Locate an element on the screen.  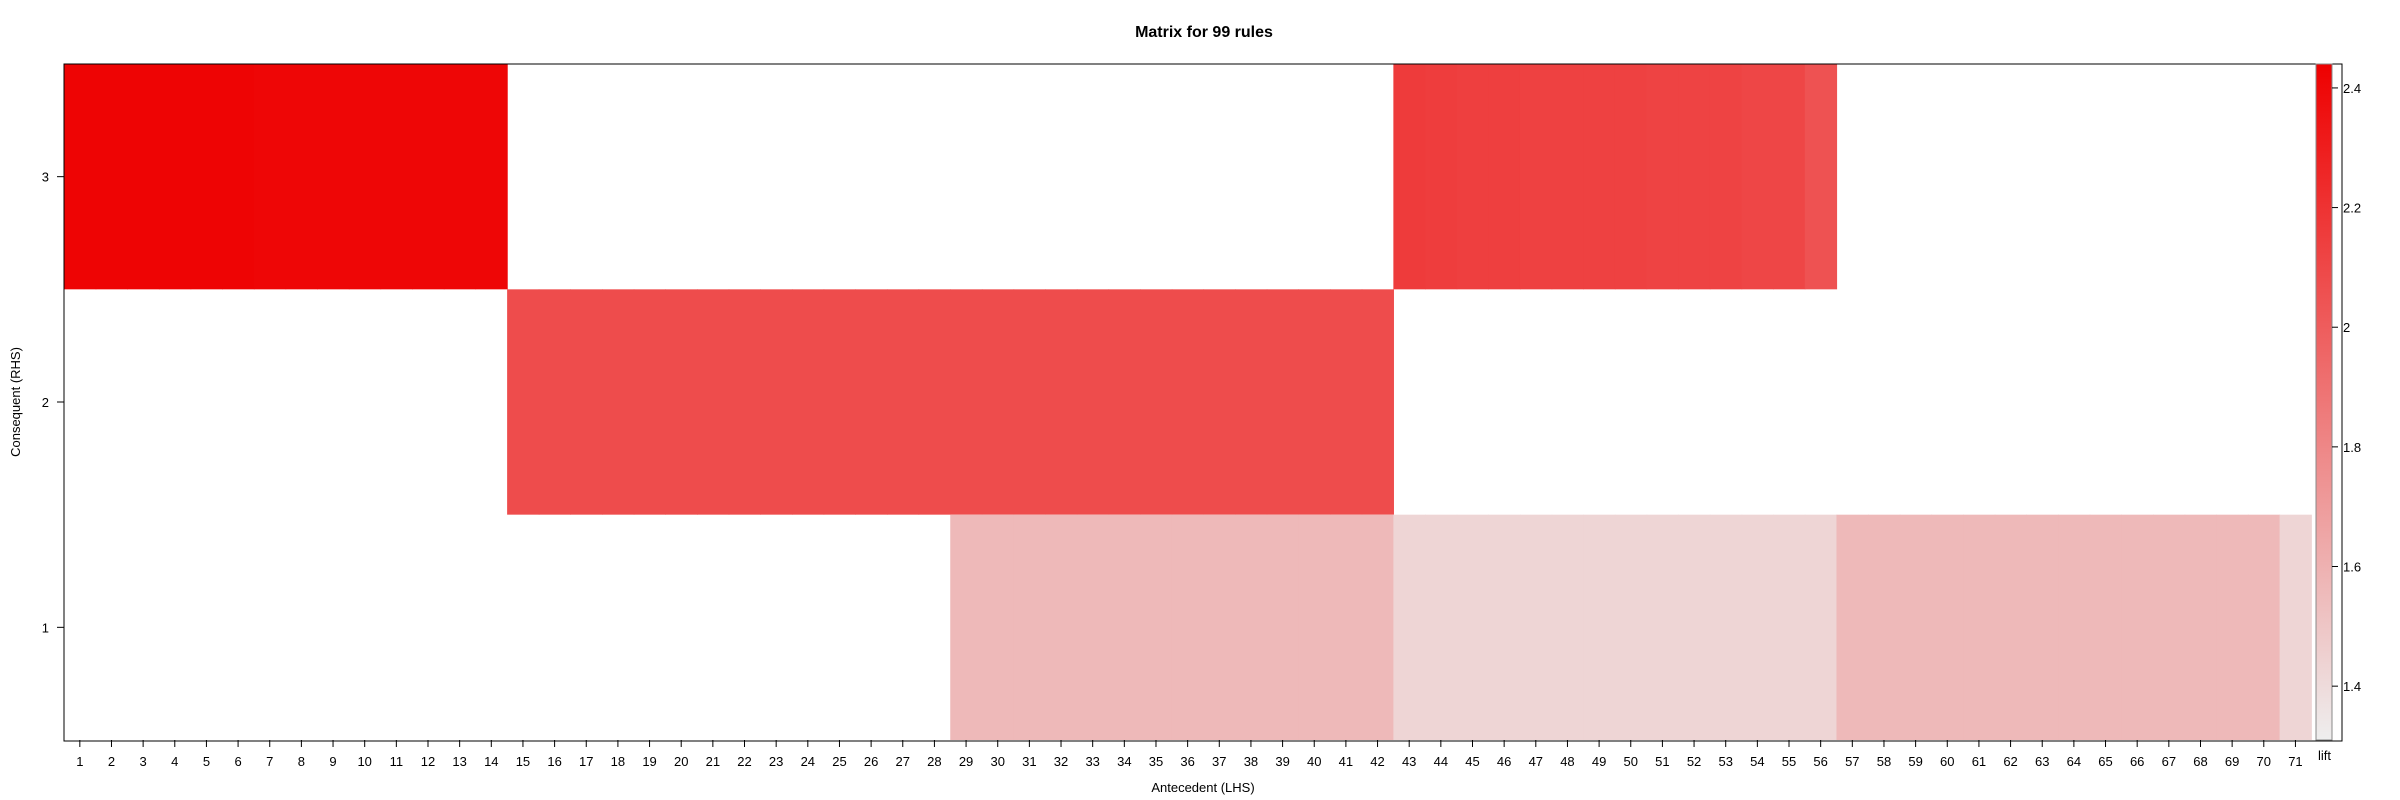
x-tick-label: 53 is located at coordinates (1725, 761).